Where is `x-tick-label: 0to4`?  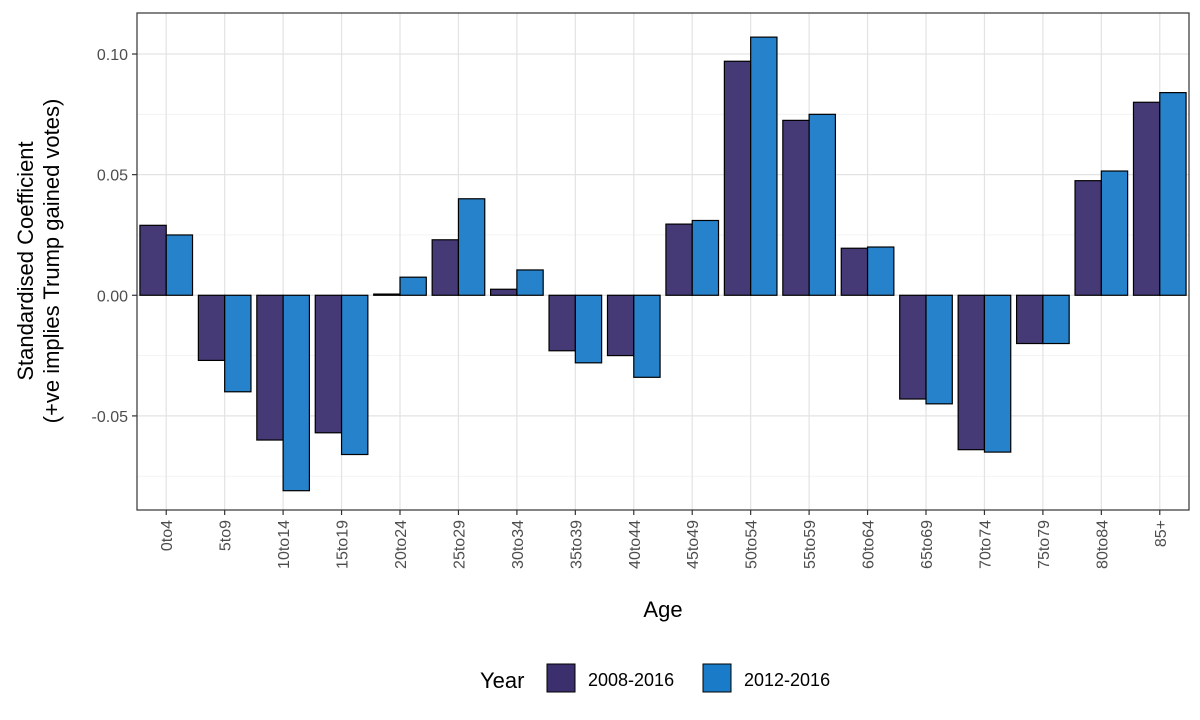
x-tick-label: 0to4 is located at coordinates (167, 535).